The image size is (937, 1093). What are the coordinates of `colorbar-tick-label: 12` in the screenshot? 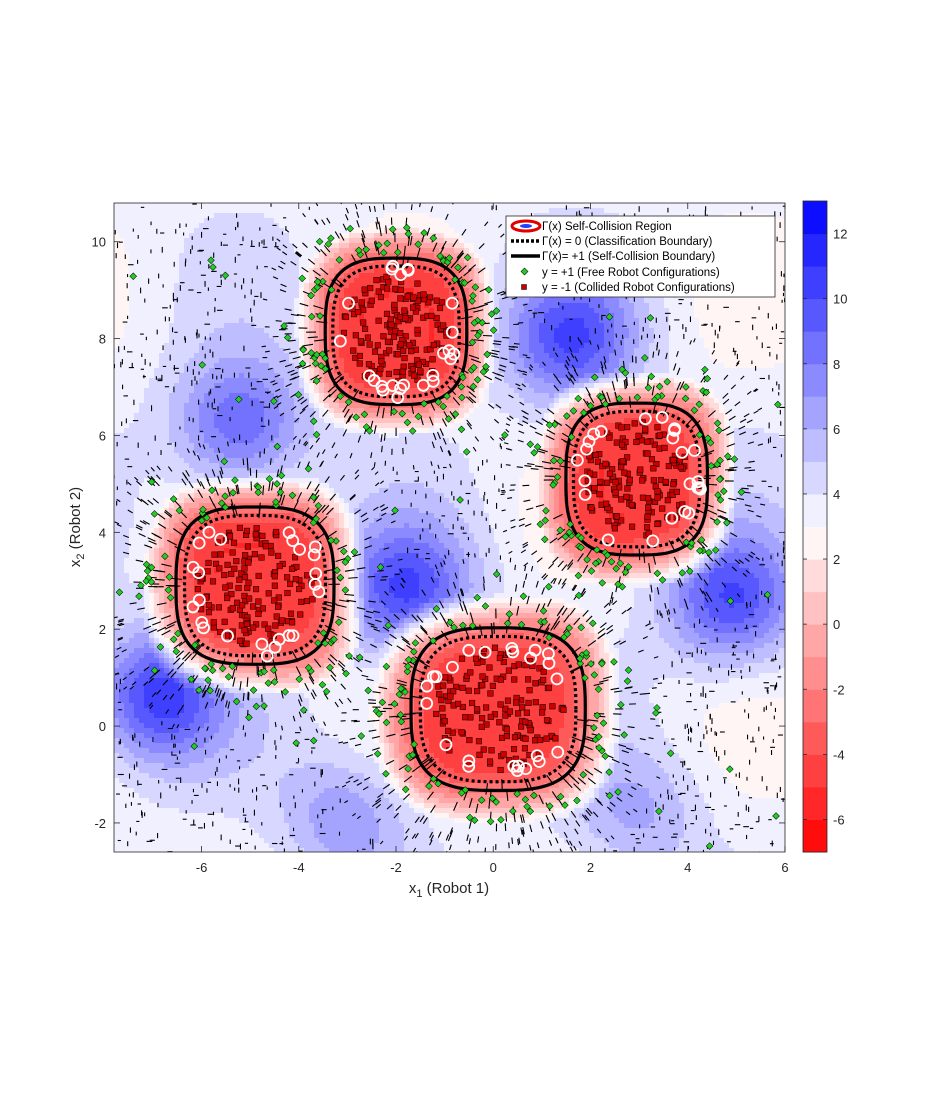 It's located at (840, 234).